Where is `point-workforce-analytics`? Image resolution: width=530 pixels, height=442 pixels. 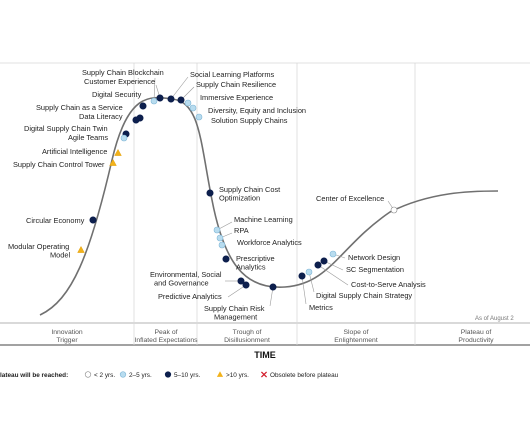
point-workforce-analytics is located at coordinates (222, 245).